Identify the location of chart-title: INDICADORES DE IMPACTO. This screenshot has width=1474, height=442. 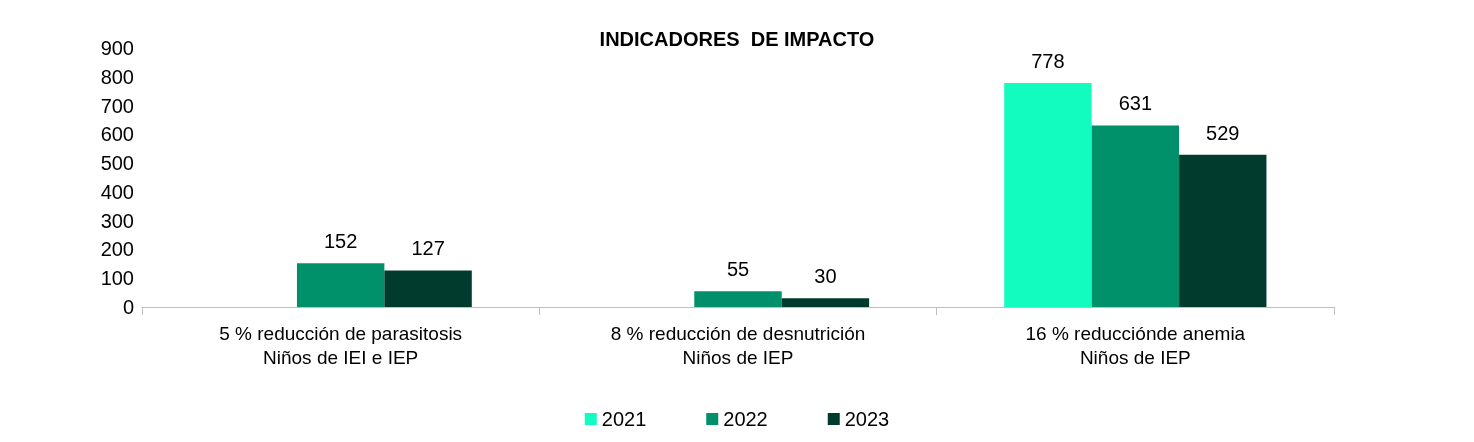
(737, 39).